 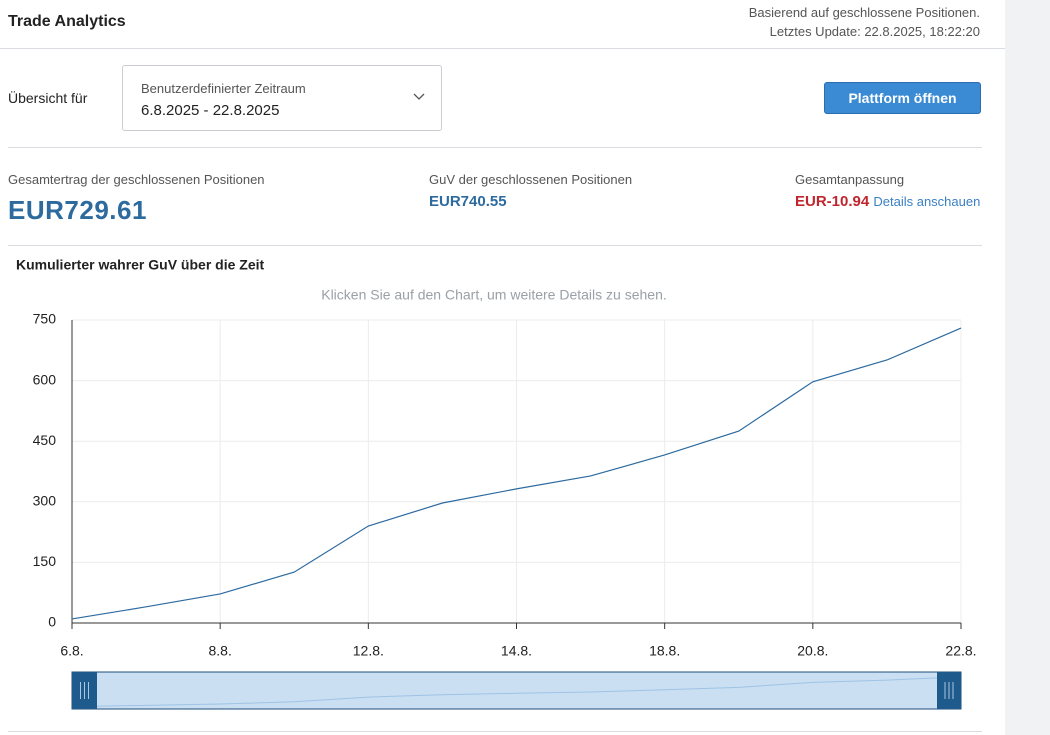 I want to click on last-update: Letztes Update: 22.8.2025, 18:22:20, so click(x=874, y=31).